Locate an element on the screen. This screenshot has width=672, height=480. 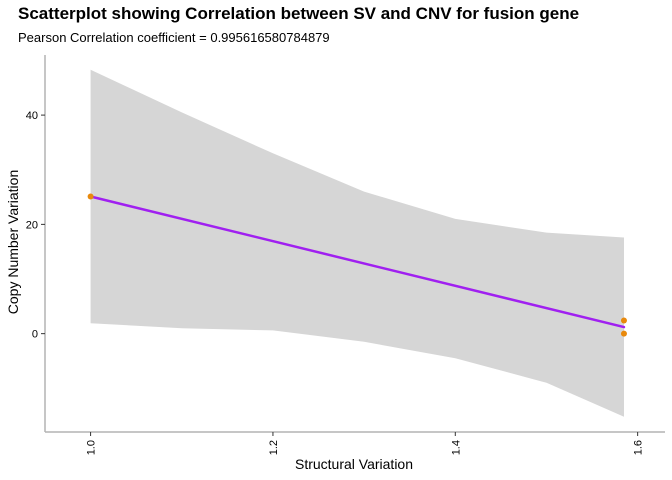
x-tick-label: 1.0 is located at coordinates (92, 447).